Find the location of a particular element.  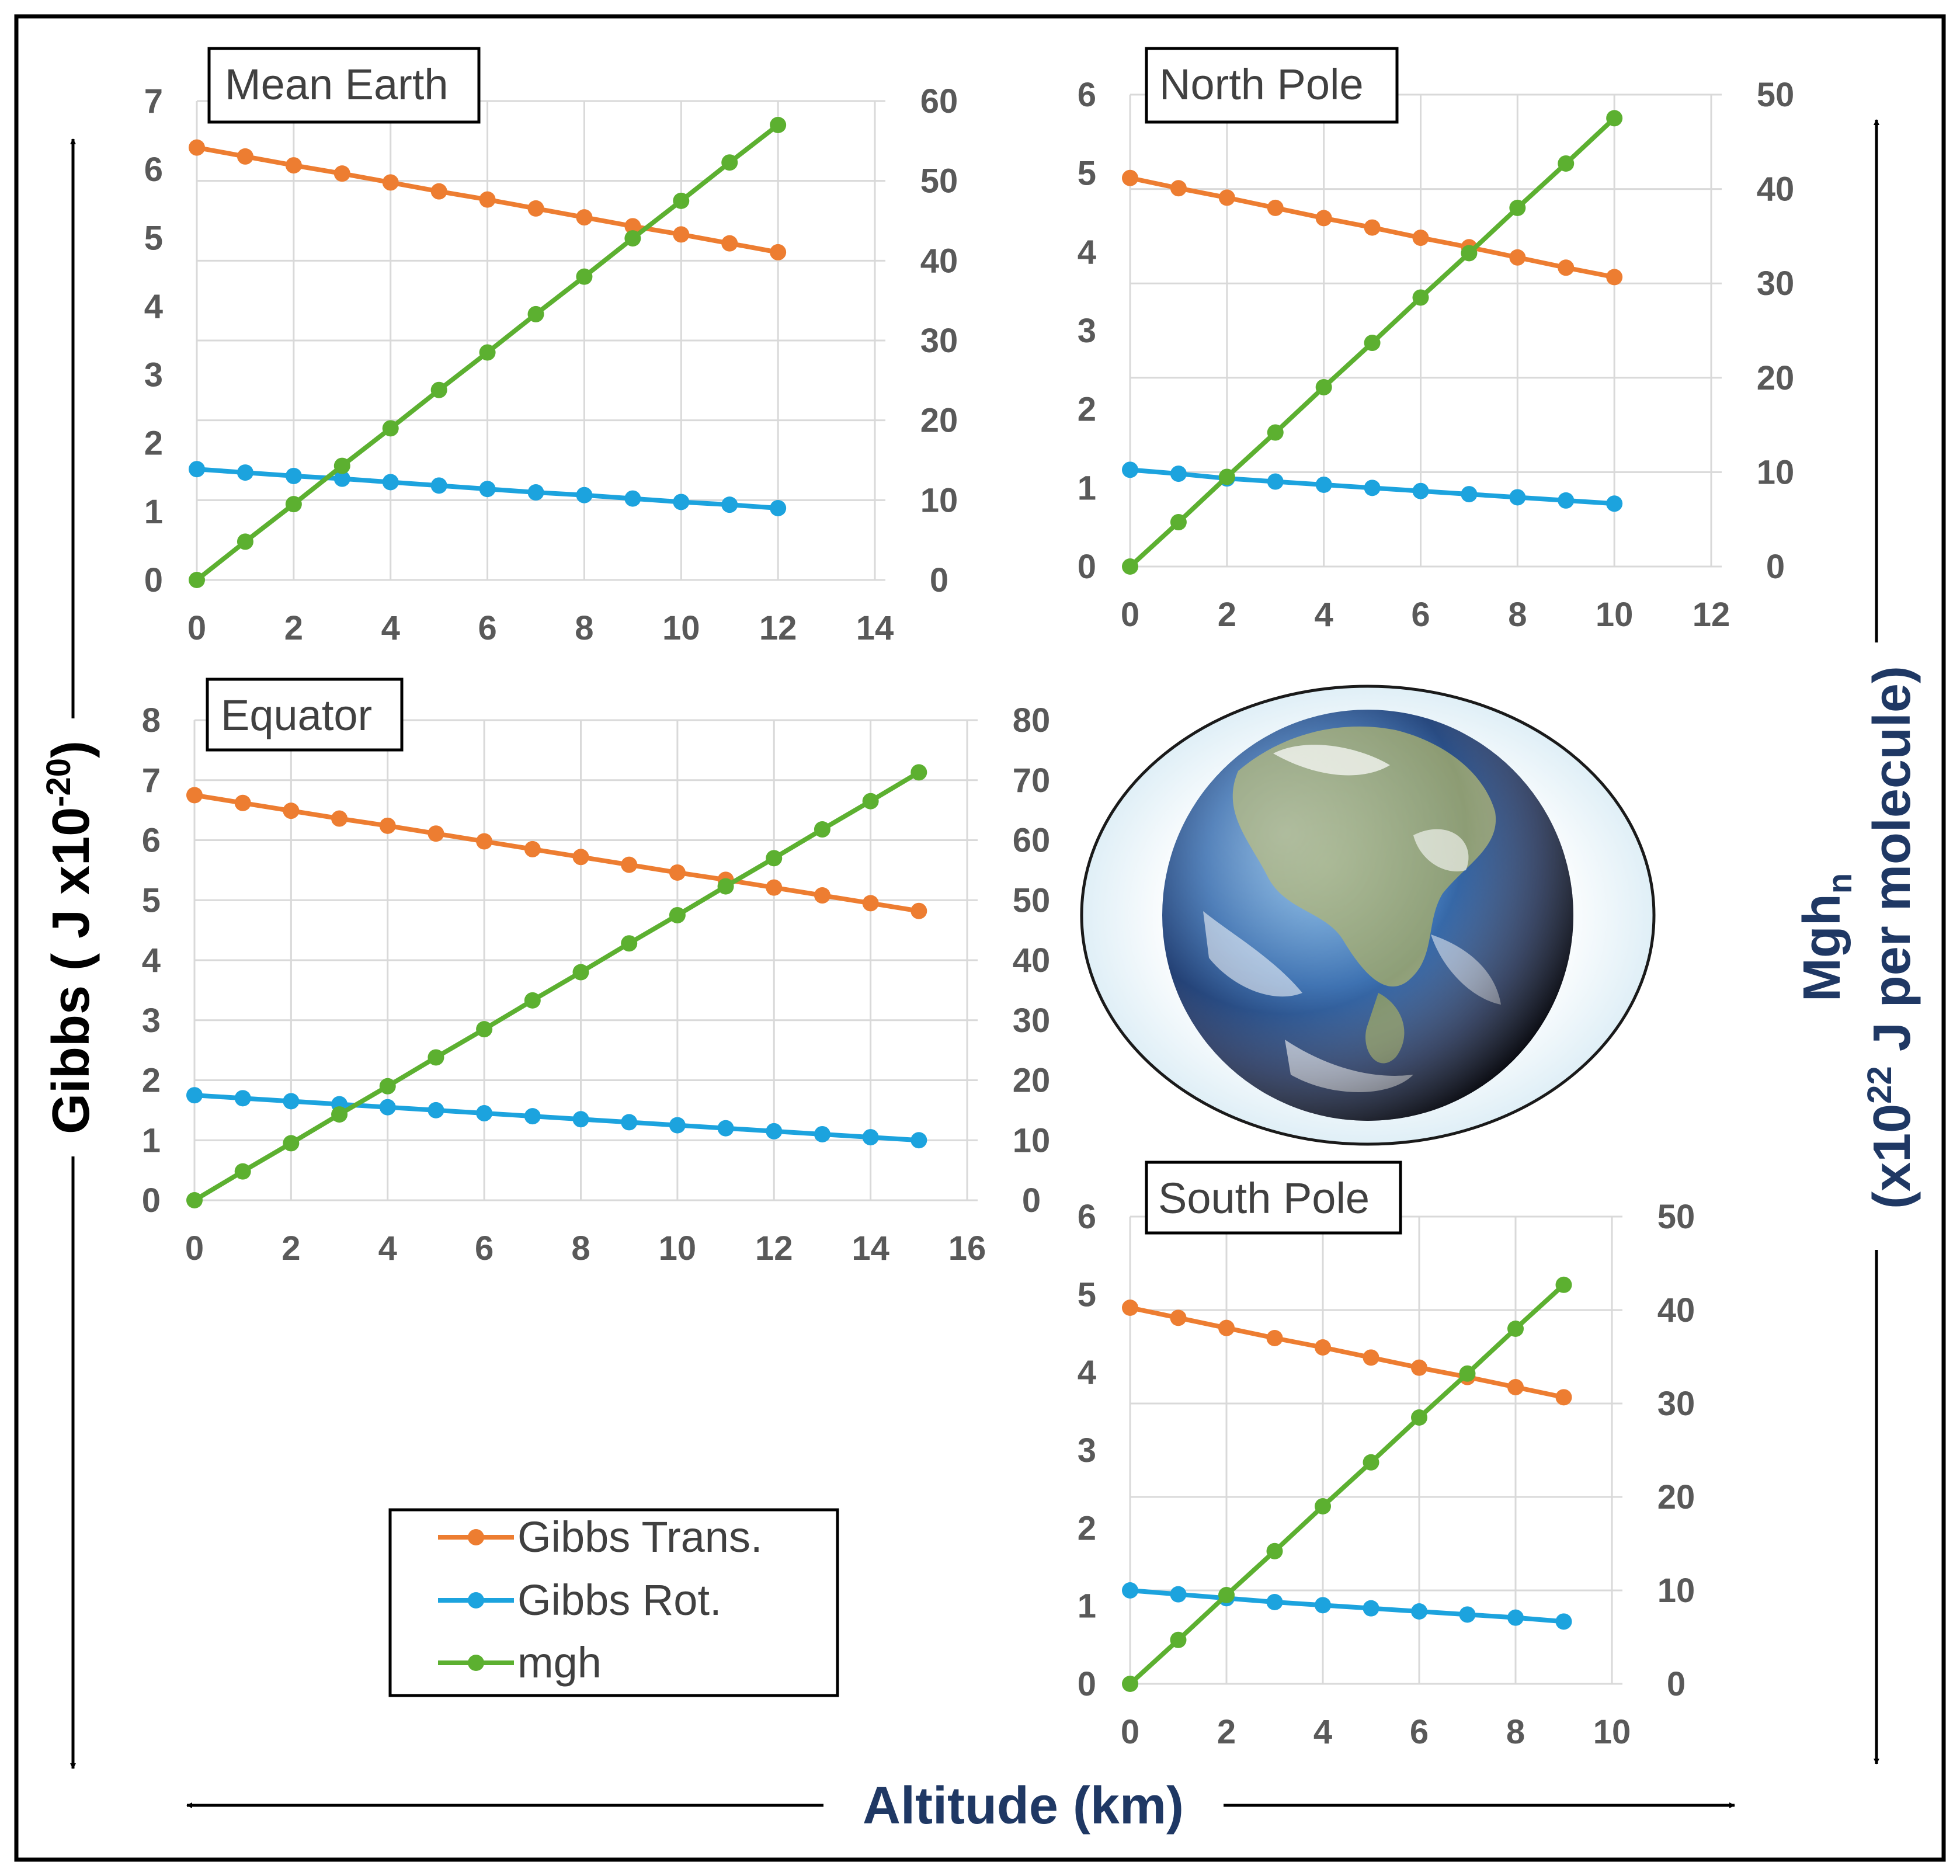

earth-globe-icon is located at coordinates (1368, 915).